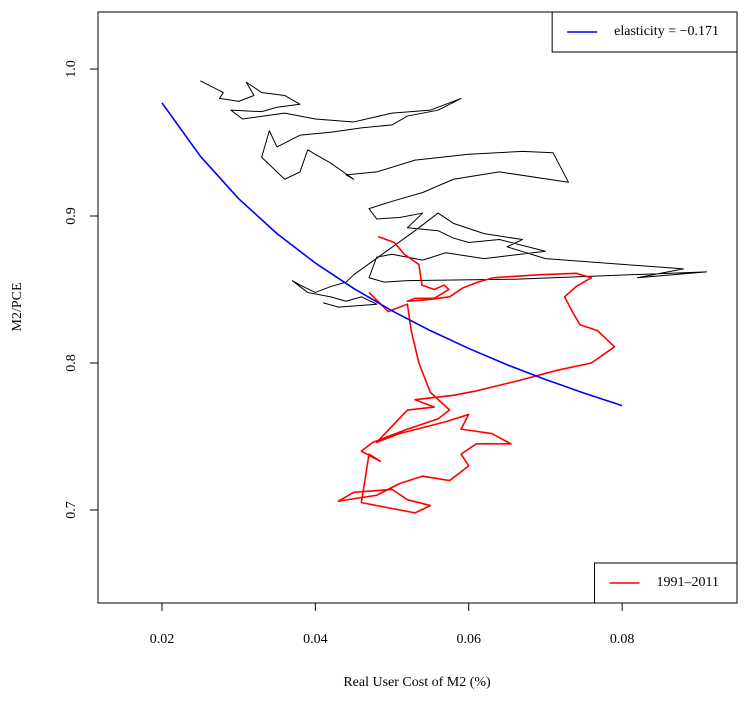 Image resolution: width=753 pixels, height=701 pixels. What do you see at coordinates (17, 306) in the screenshot?
I see `y-axis-title: M2/PCE` at bounding box center [17, 306].